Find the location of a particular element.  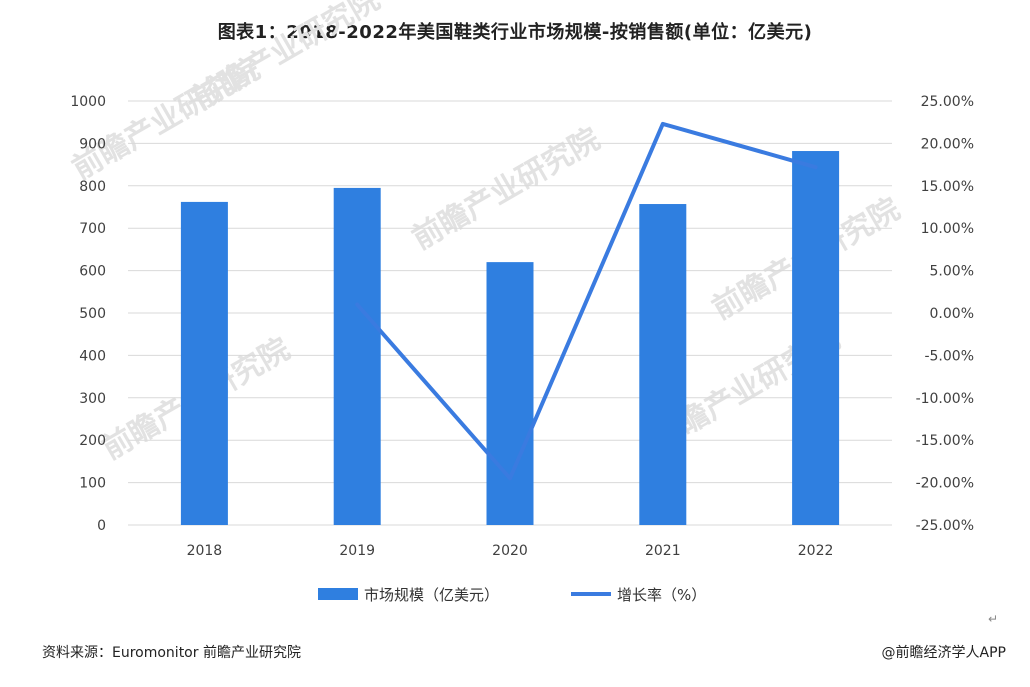

left-tick-label: 600 is located at coordinates (92, 272).